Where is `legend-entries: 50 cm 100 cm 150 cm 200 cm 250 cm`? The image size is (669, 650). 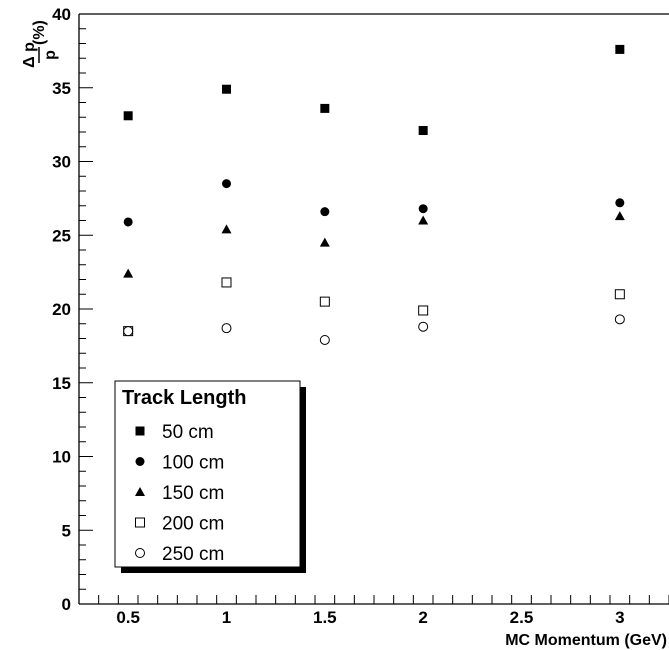
legend-entries: 50 cm 100 cm 150 cm 200 cm 250 cm is located at coordinates (179, 493).